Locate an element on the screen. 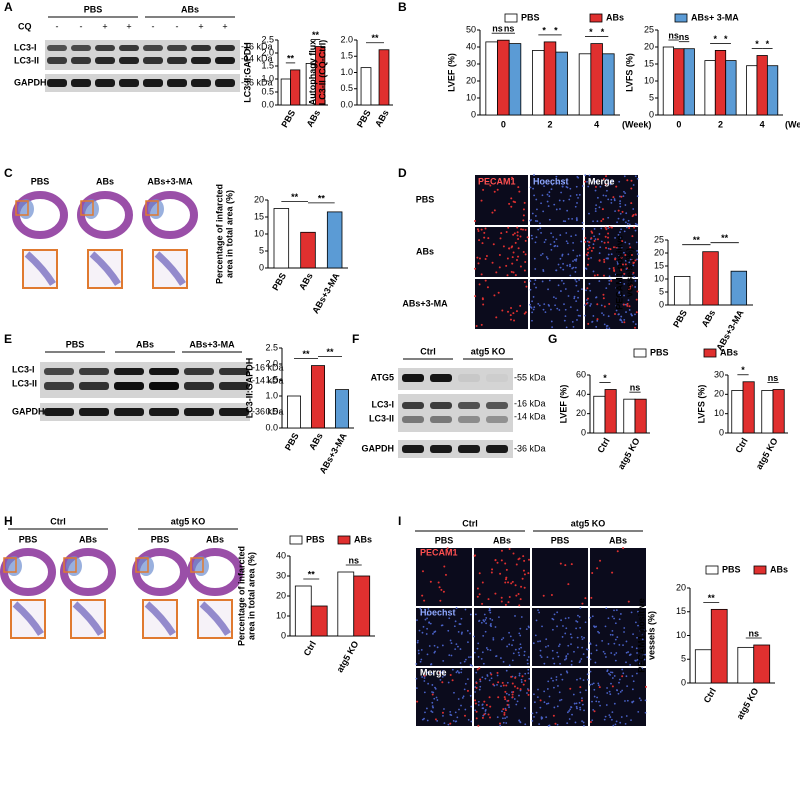 The height and width of the screenshot is (789, 800). micrograph is located at coordinates (501, 252).